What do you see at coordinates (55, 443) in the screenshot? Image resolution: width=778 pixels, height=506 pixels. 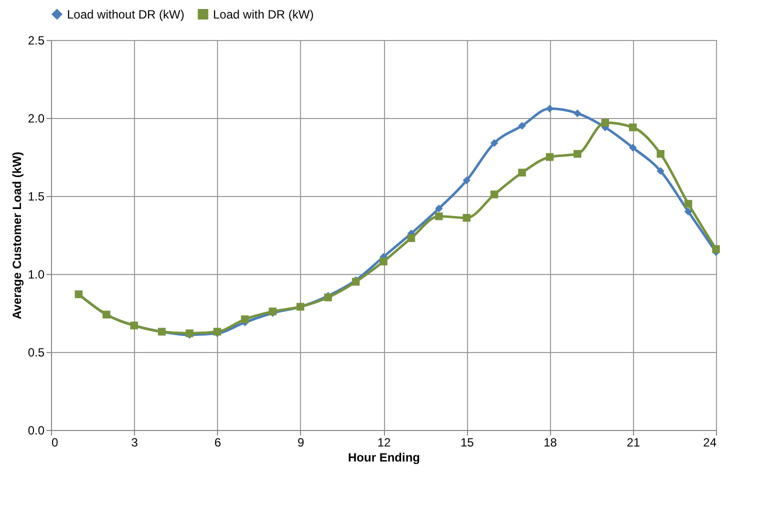 I see `x-tick-label: 0` at bounding box center [55, 443].